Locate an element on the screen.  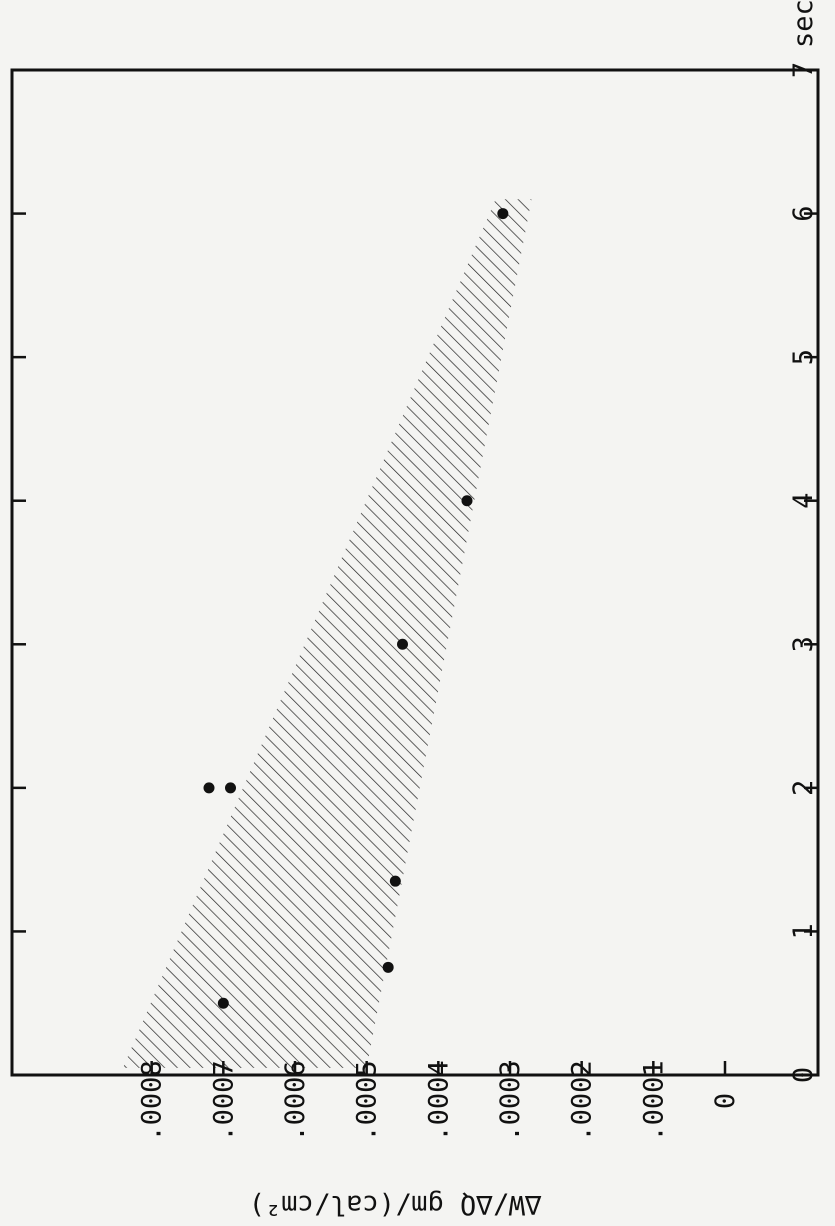
x-tick-label: 2 is located at coordinates (803, 788).